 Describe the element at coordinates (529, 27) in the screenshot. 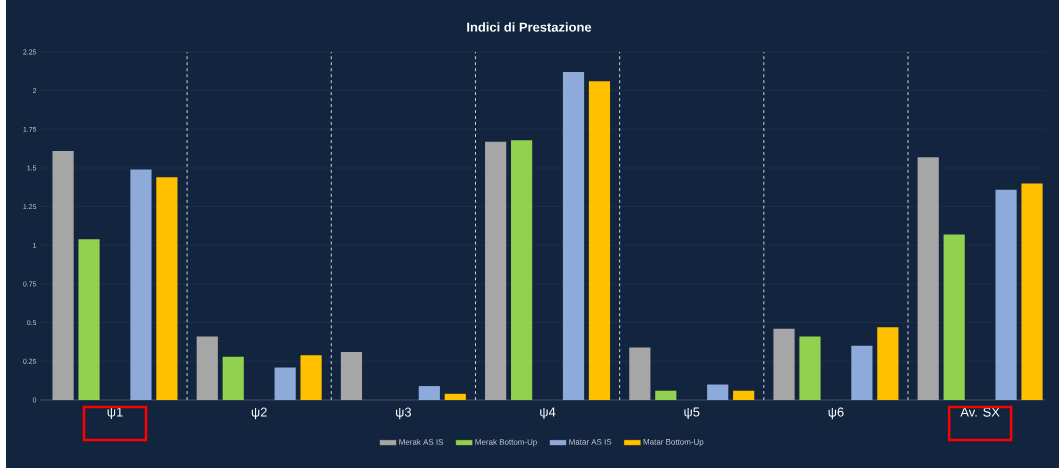

I see `chart-title: Indici di Prestazione` at that location.